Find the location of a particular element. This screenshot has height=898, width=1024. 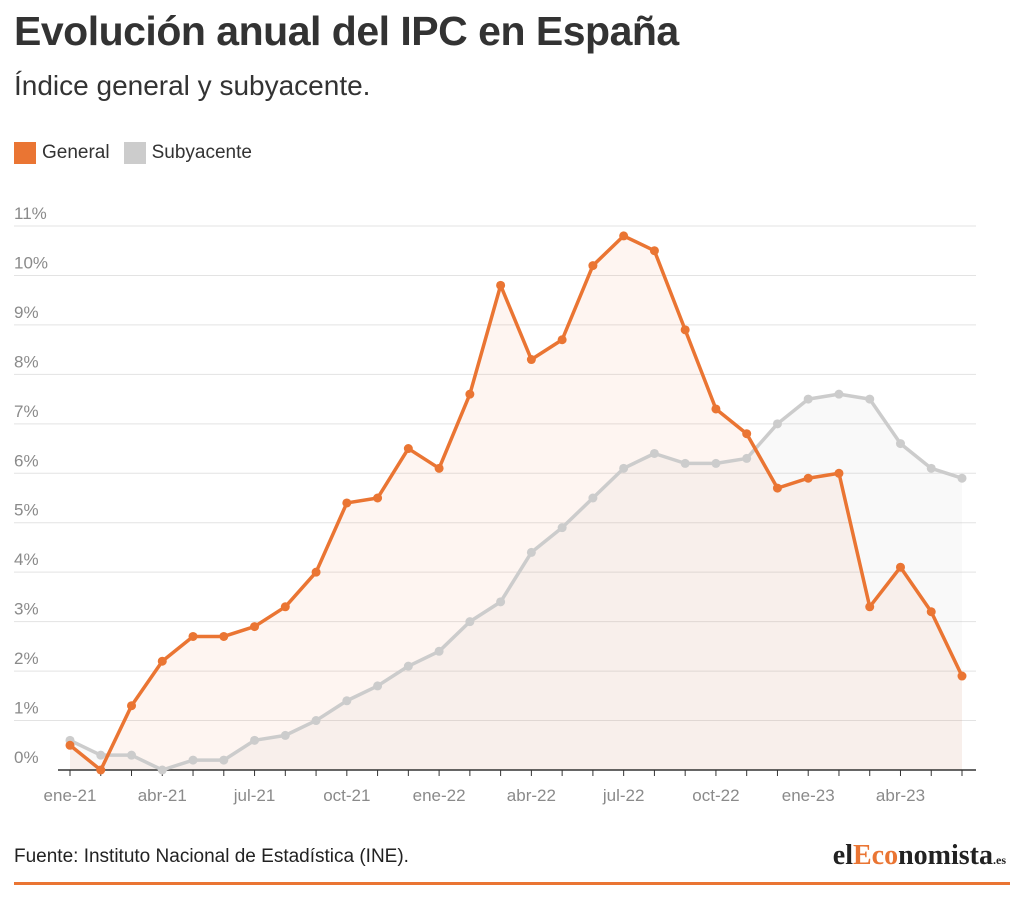

y-tick-label: 7% is located at coordinates (26, 411).